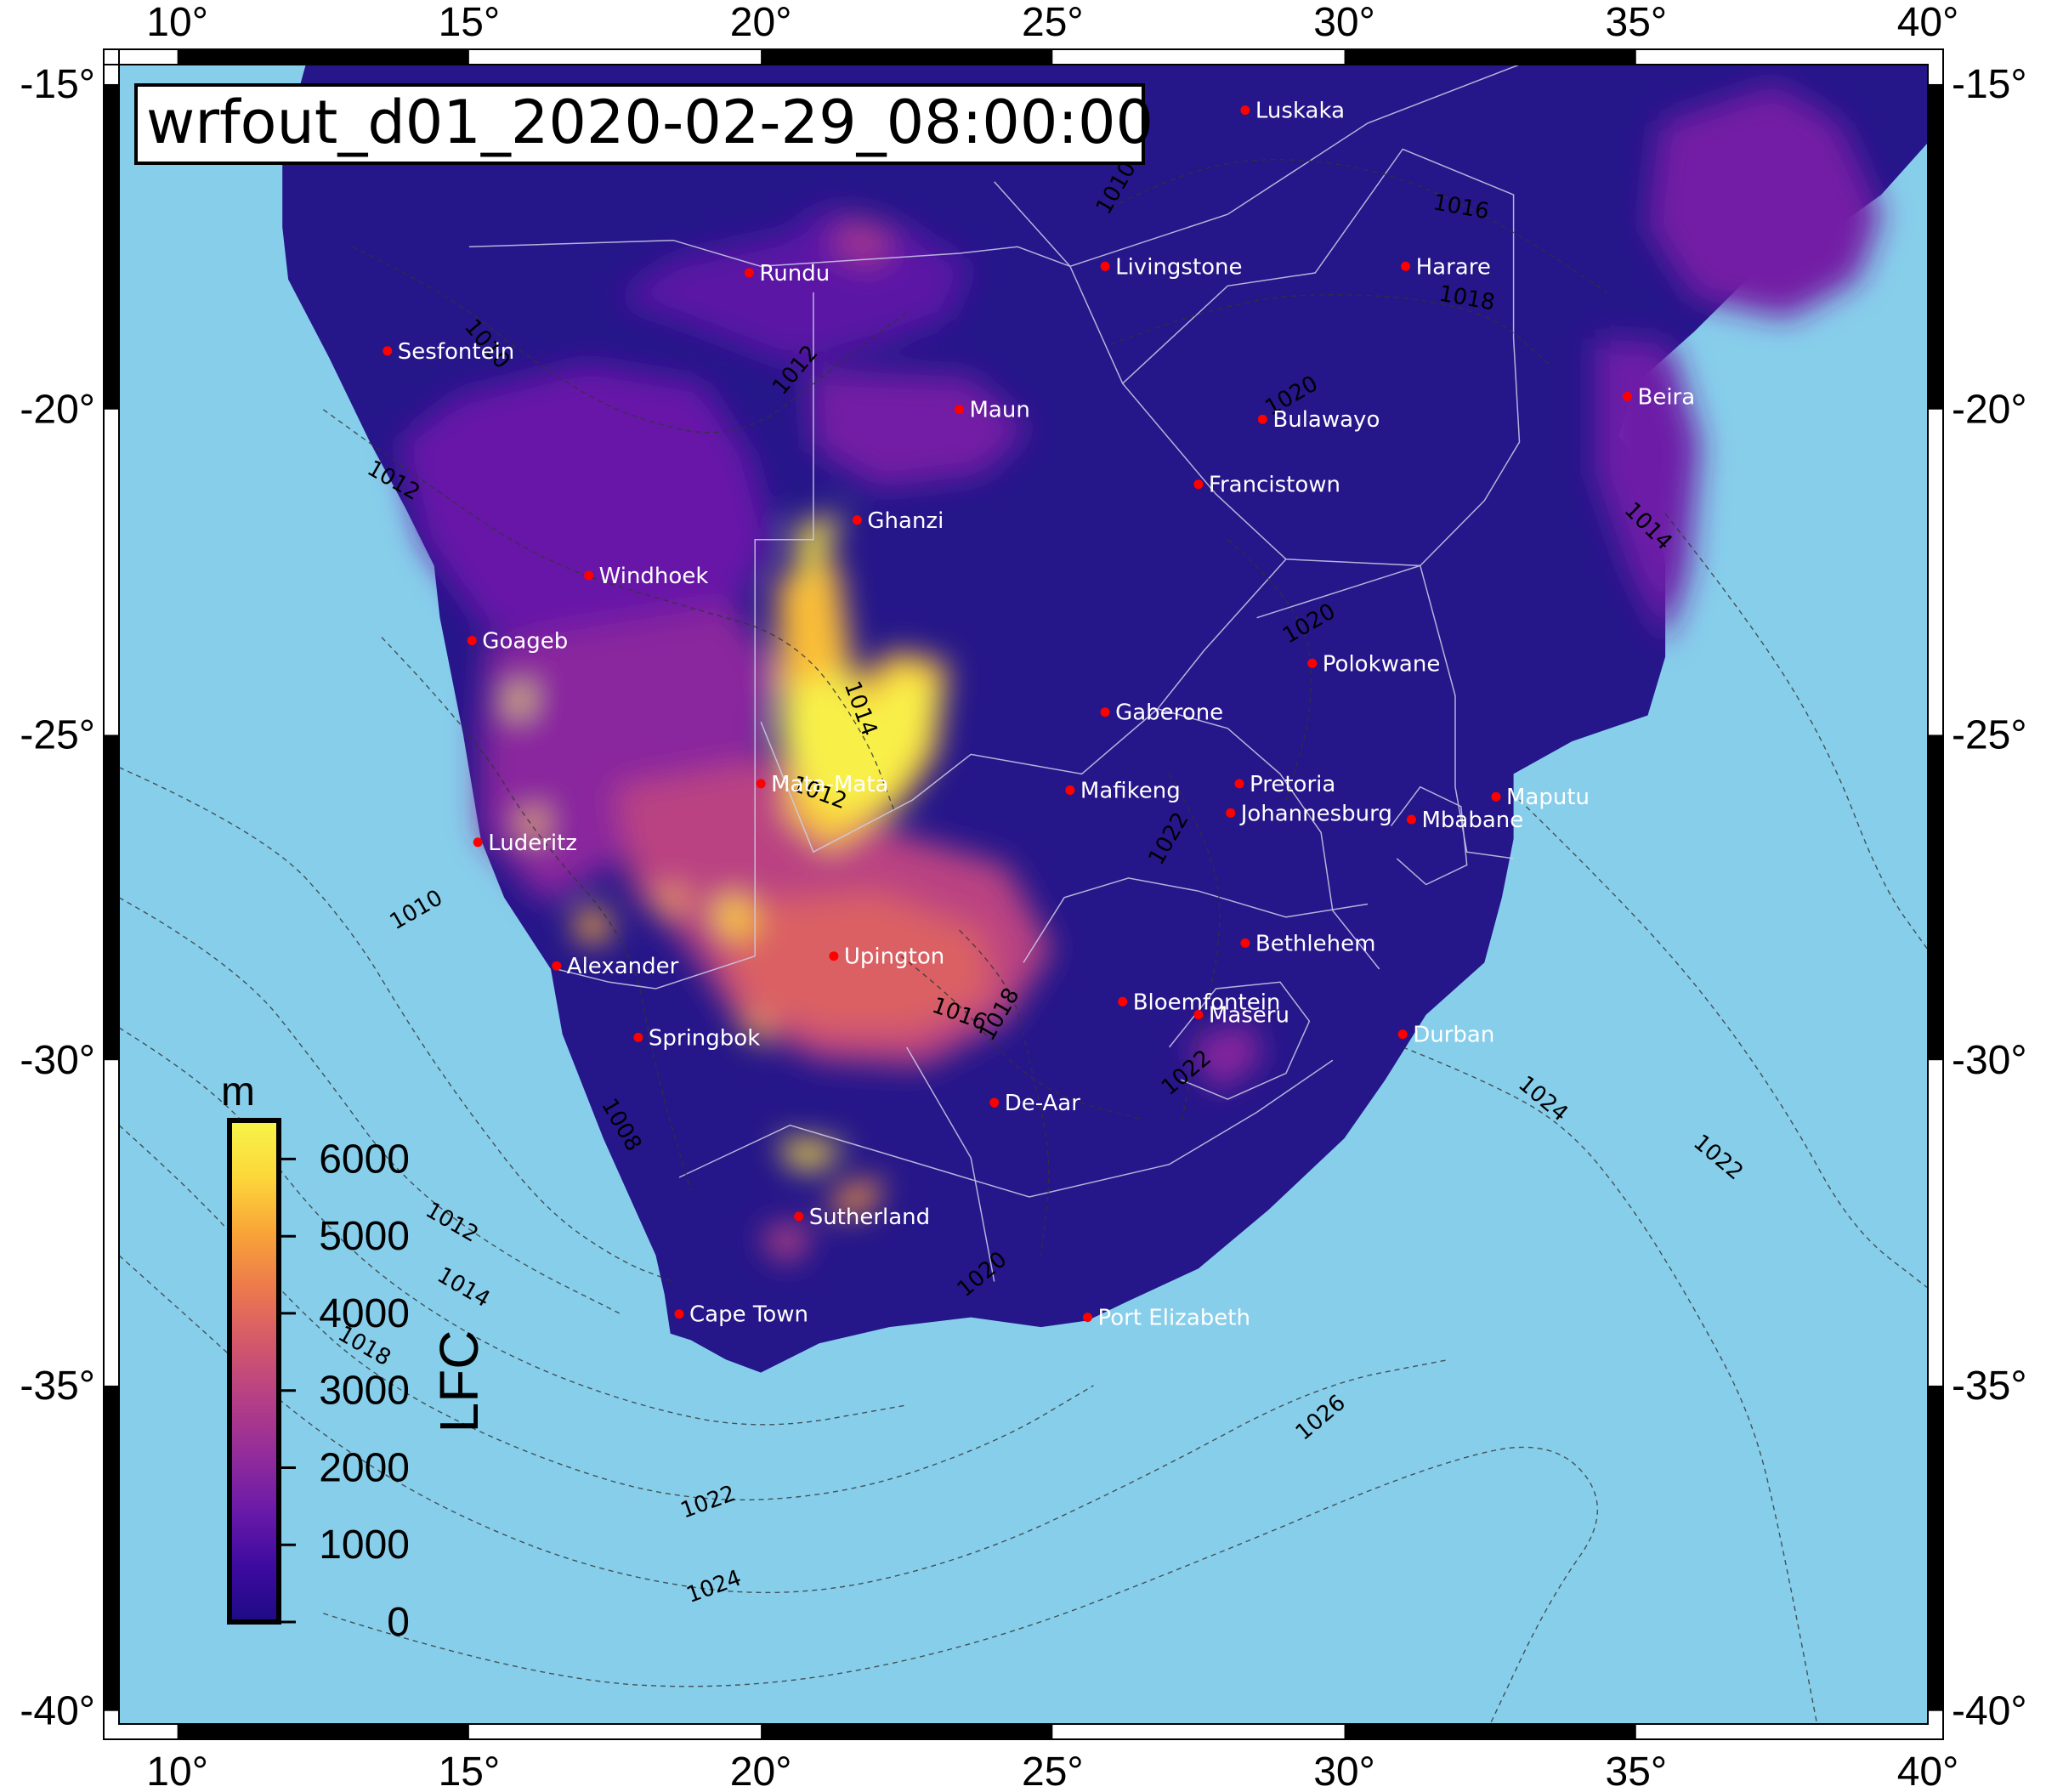  What do you see at coordinates (364, 1545) in the screenshot?
I see `colorbar-tick-label: 1000` at bounding box center [364, 1545].